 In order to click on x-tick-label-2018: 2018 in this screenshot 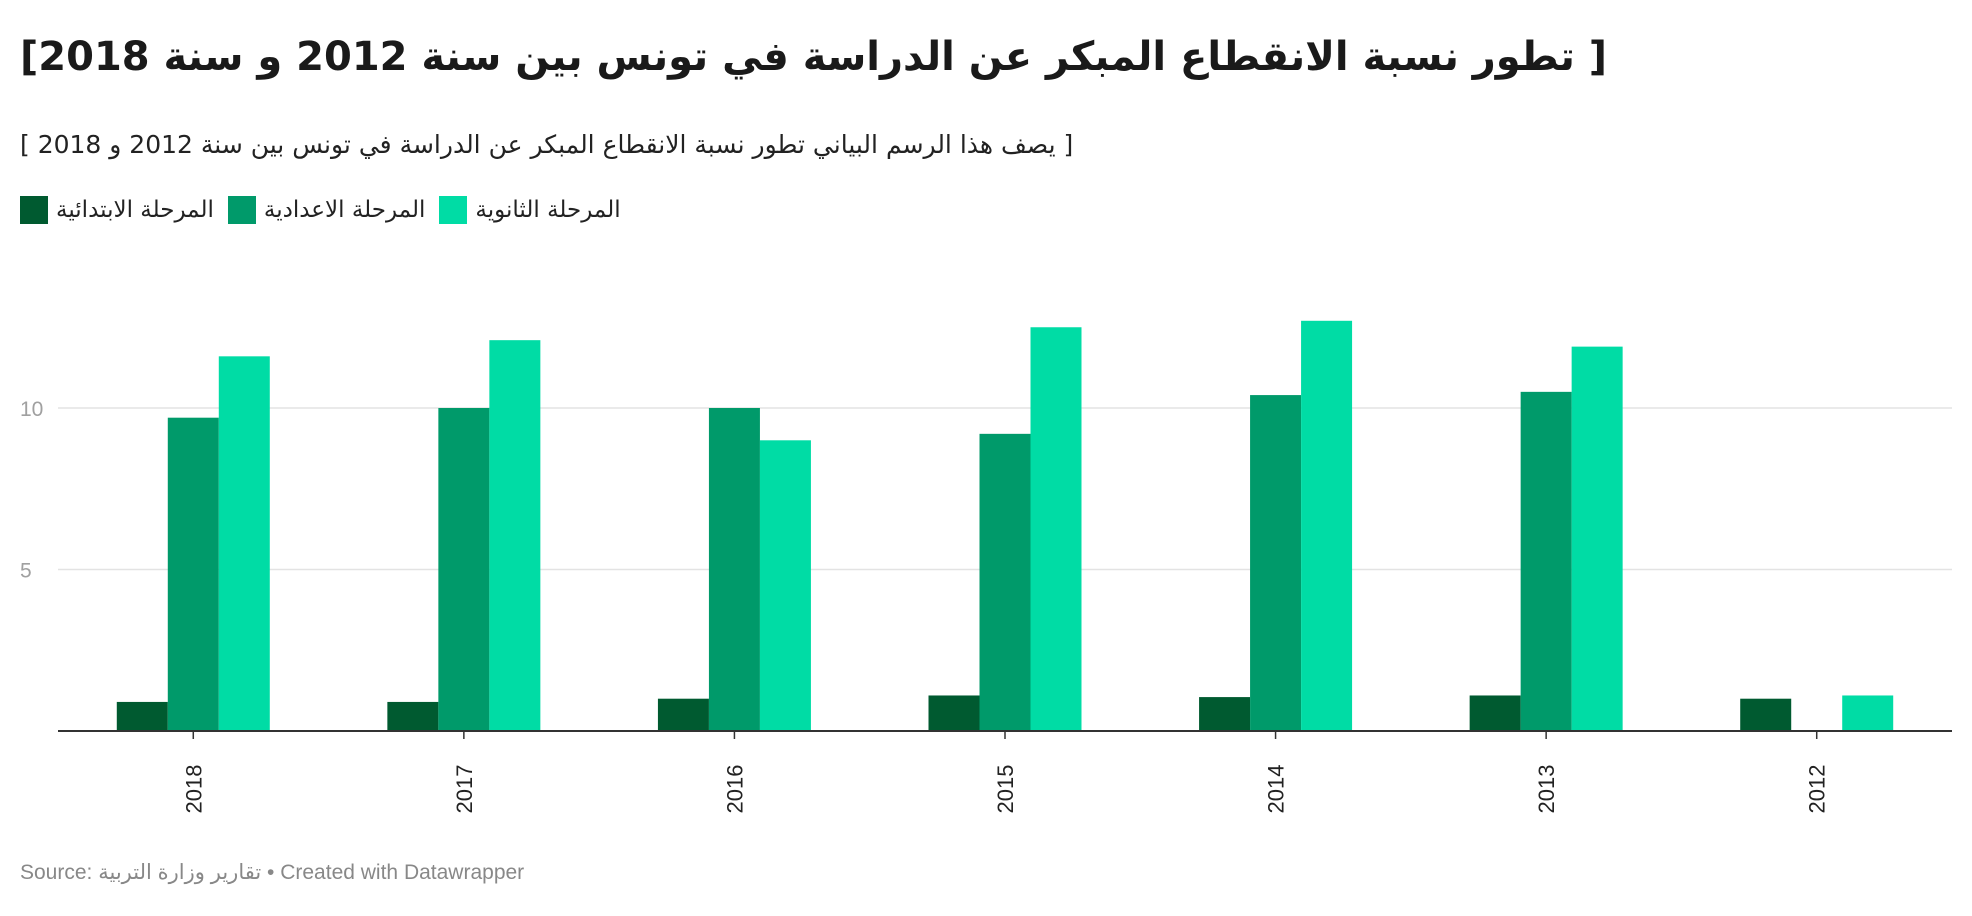, I will do `click(193, 789)`.